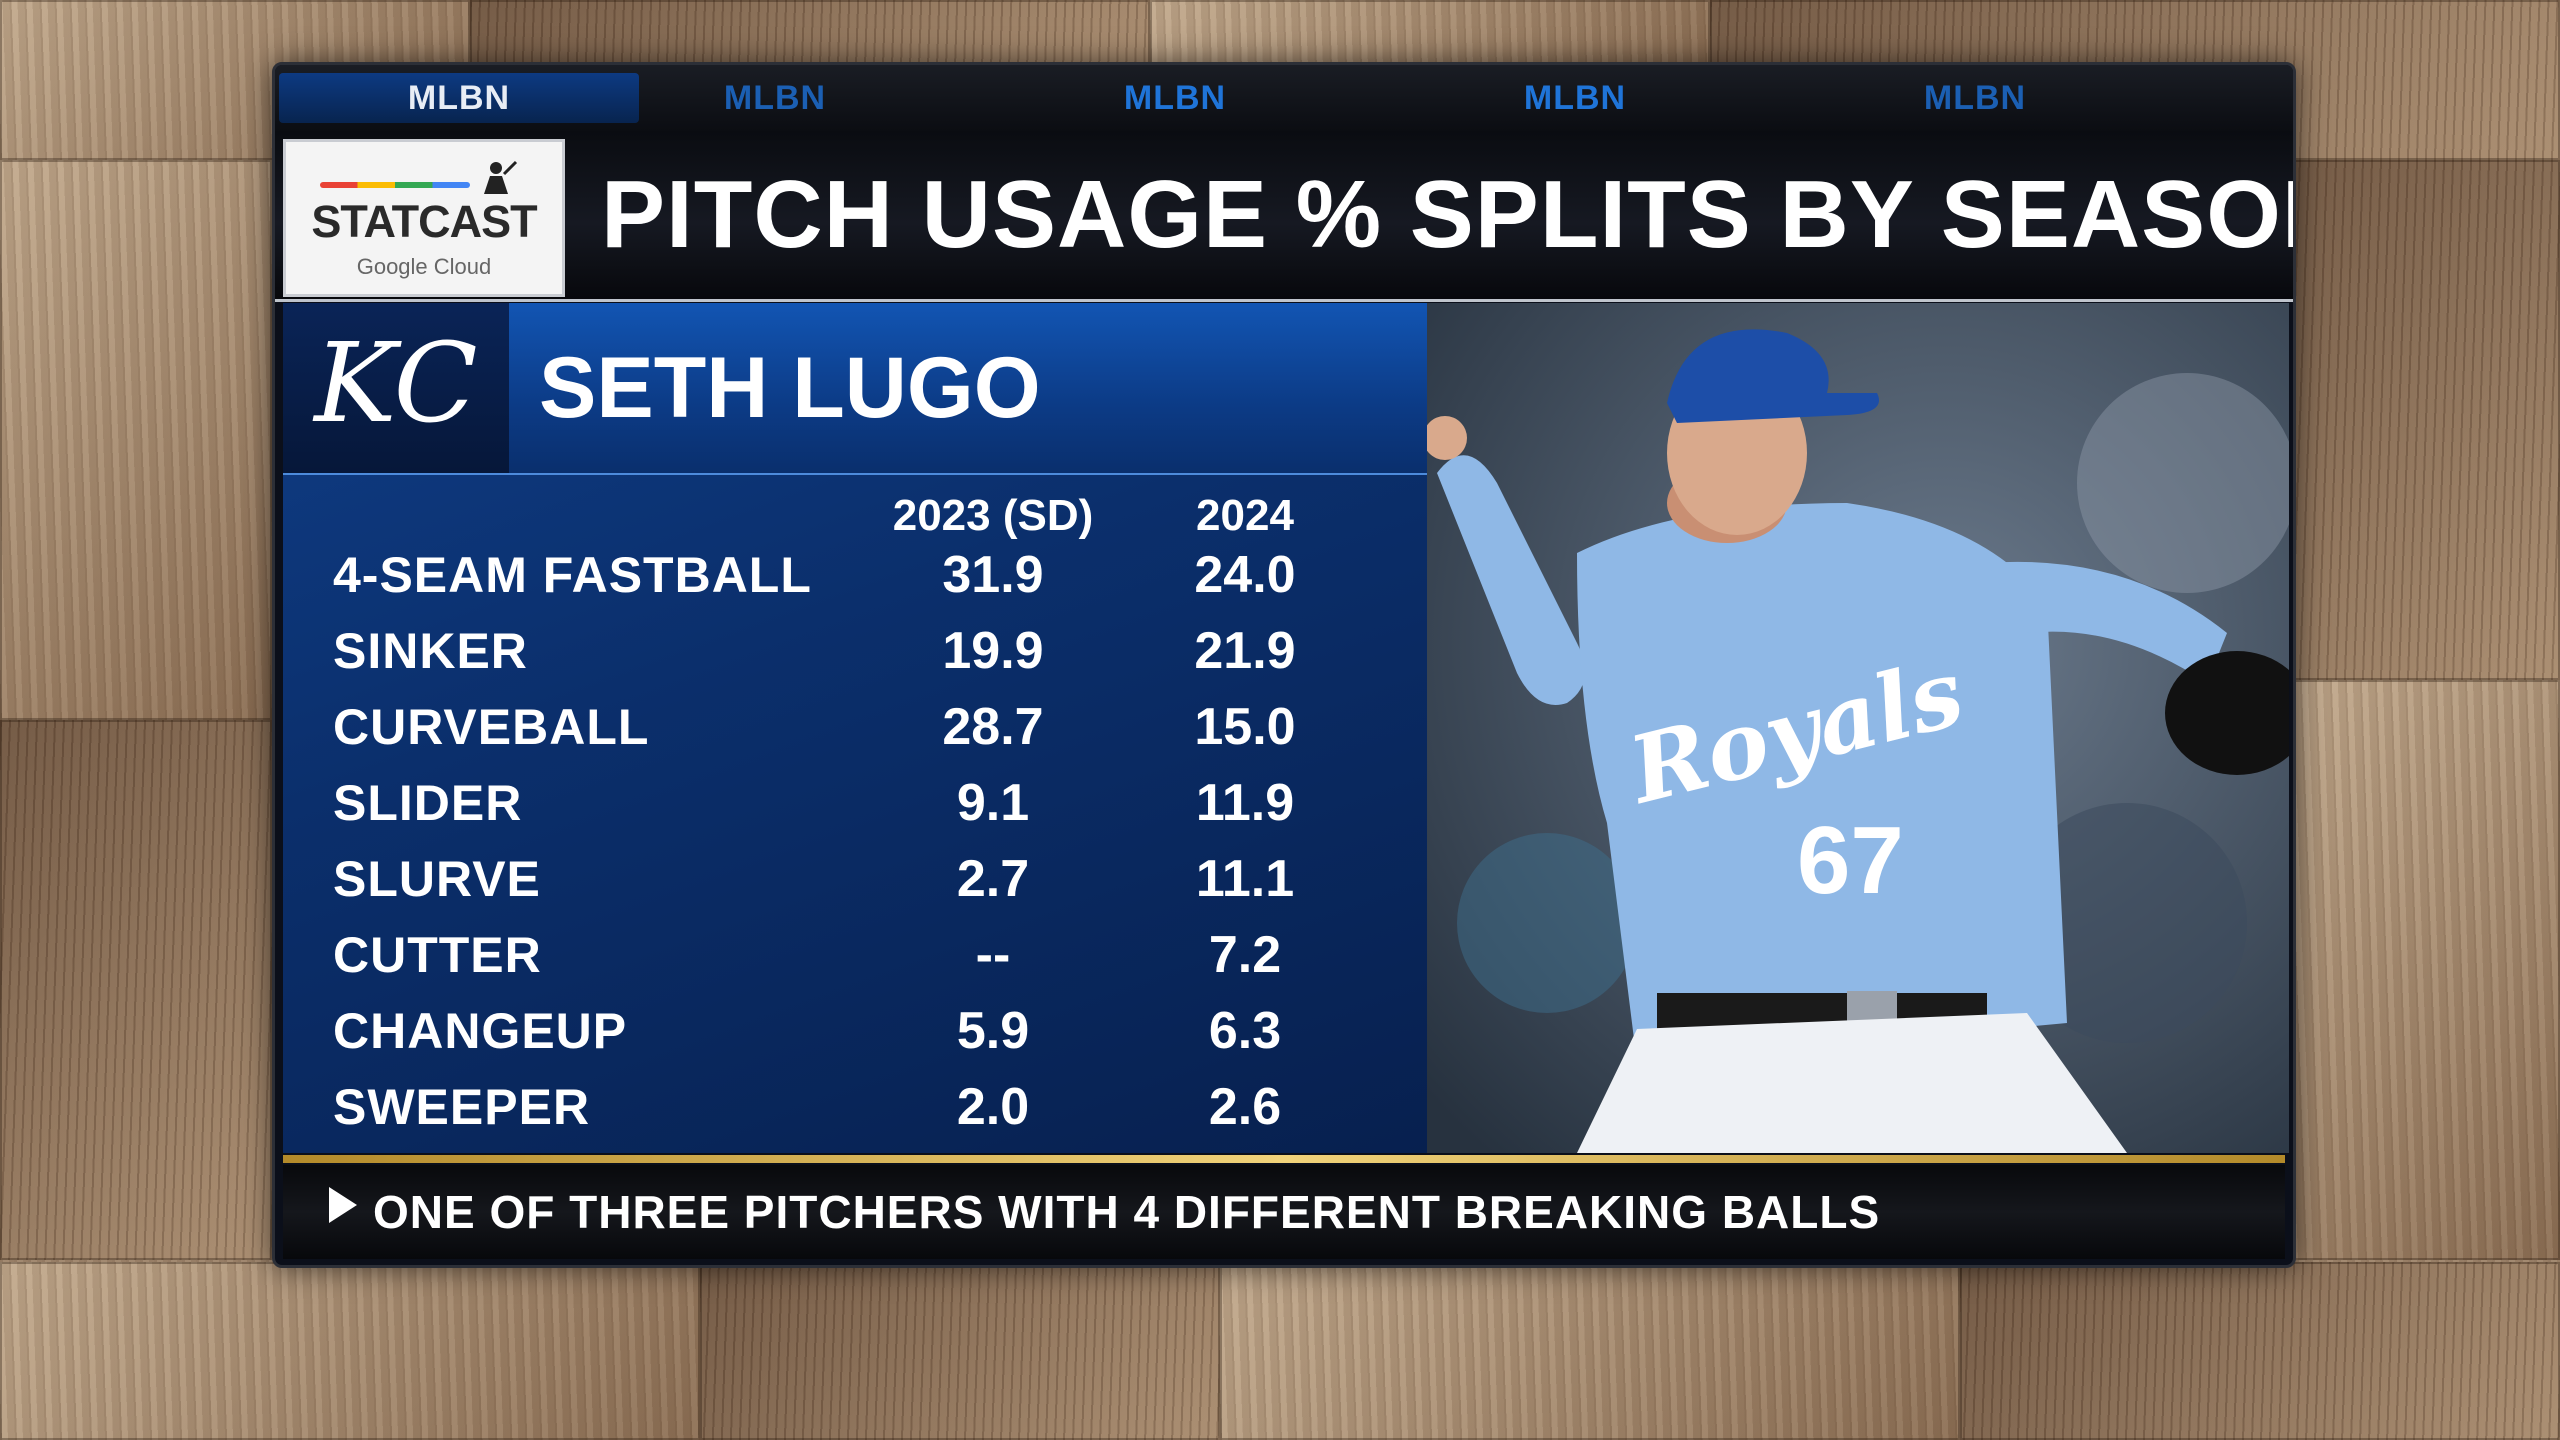 This screenshot has height=1440, width=2560. Describe the element at coordinates (1245, 515) in the screenshot. I see `column-header-2024: 2024` at that location.